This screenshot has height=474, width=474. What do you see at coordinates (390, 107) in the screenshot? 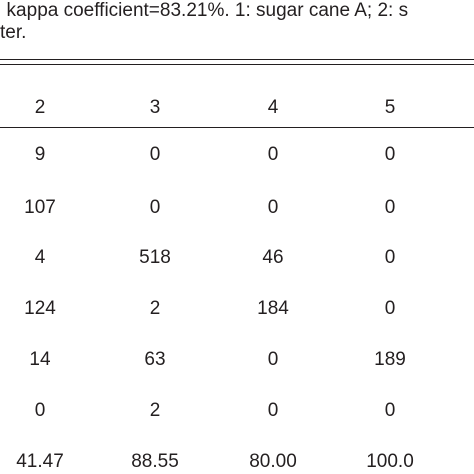
I see `column-header-5: 5` at bounding box center [390, 107].